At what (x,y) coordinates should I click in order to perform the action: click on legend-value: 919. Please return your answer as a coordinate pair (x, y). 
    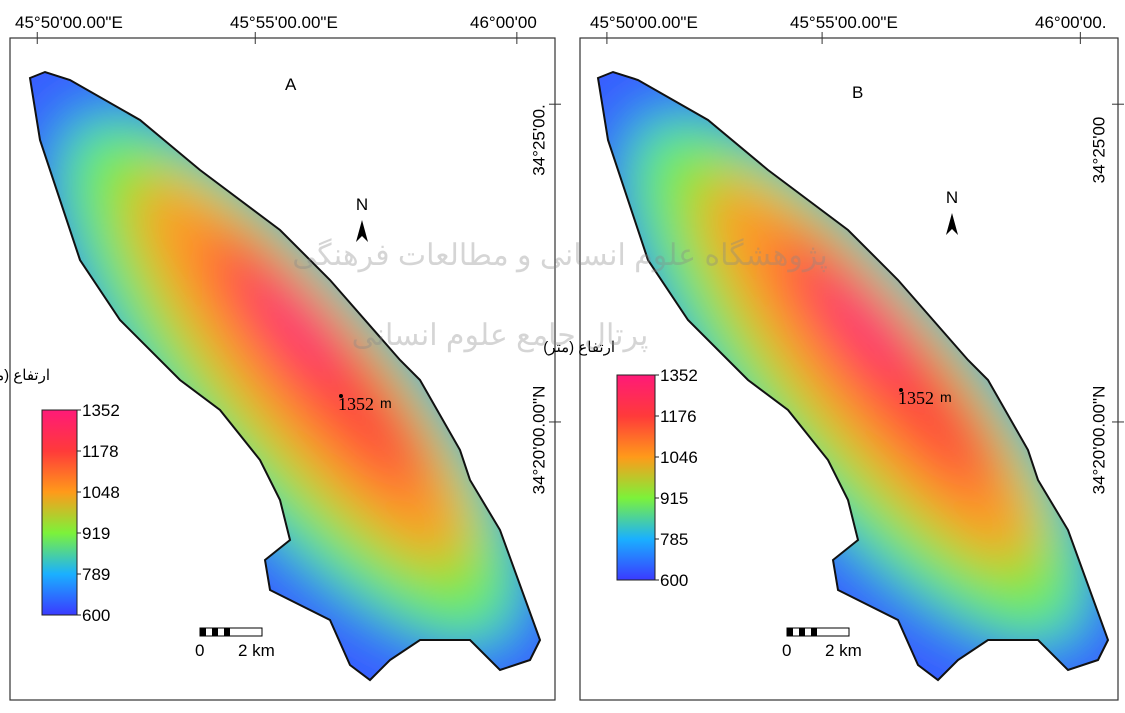
    Looking at the image, I should click on (96, 533).